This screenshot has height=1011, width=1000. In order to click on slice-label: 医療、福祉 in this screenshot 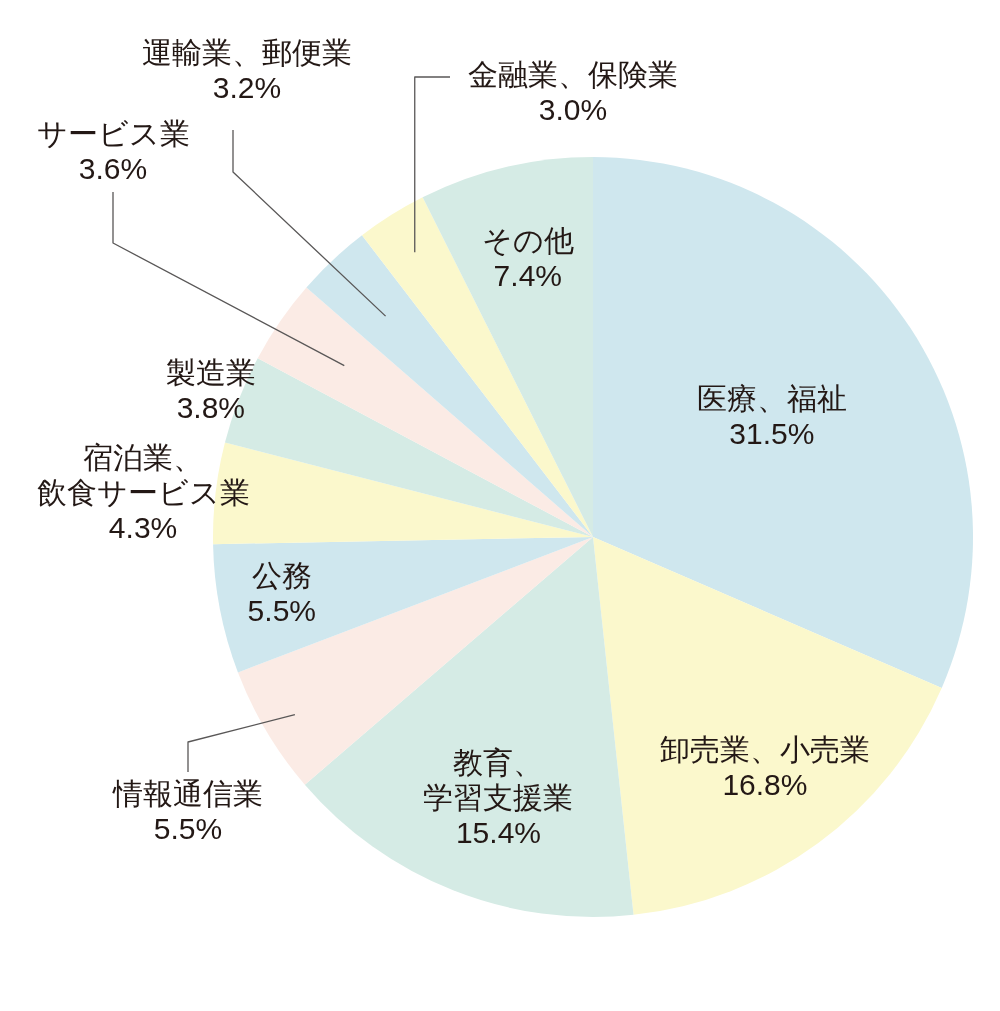, I will do `click(771, 398)`.